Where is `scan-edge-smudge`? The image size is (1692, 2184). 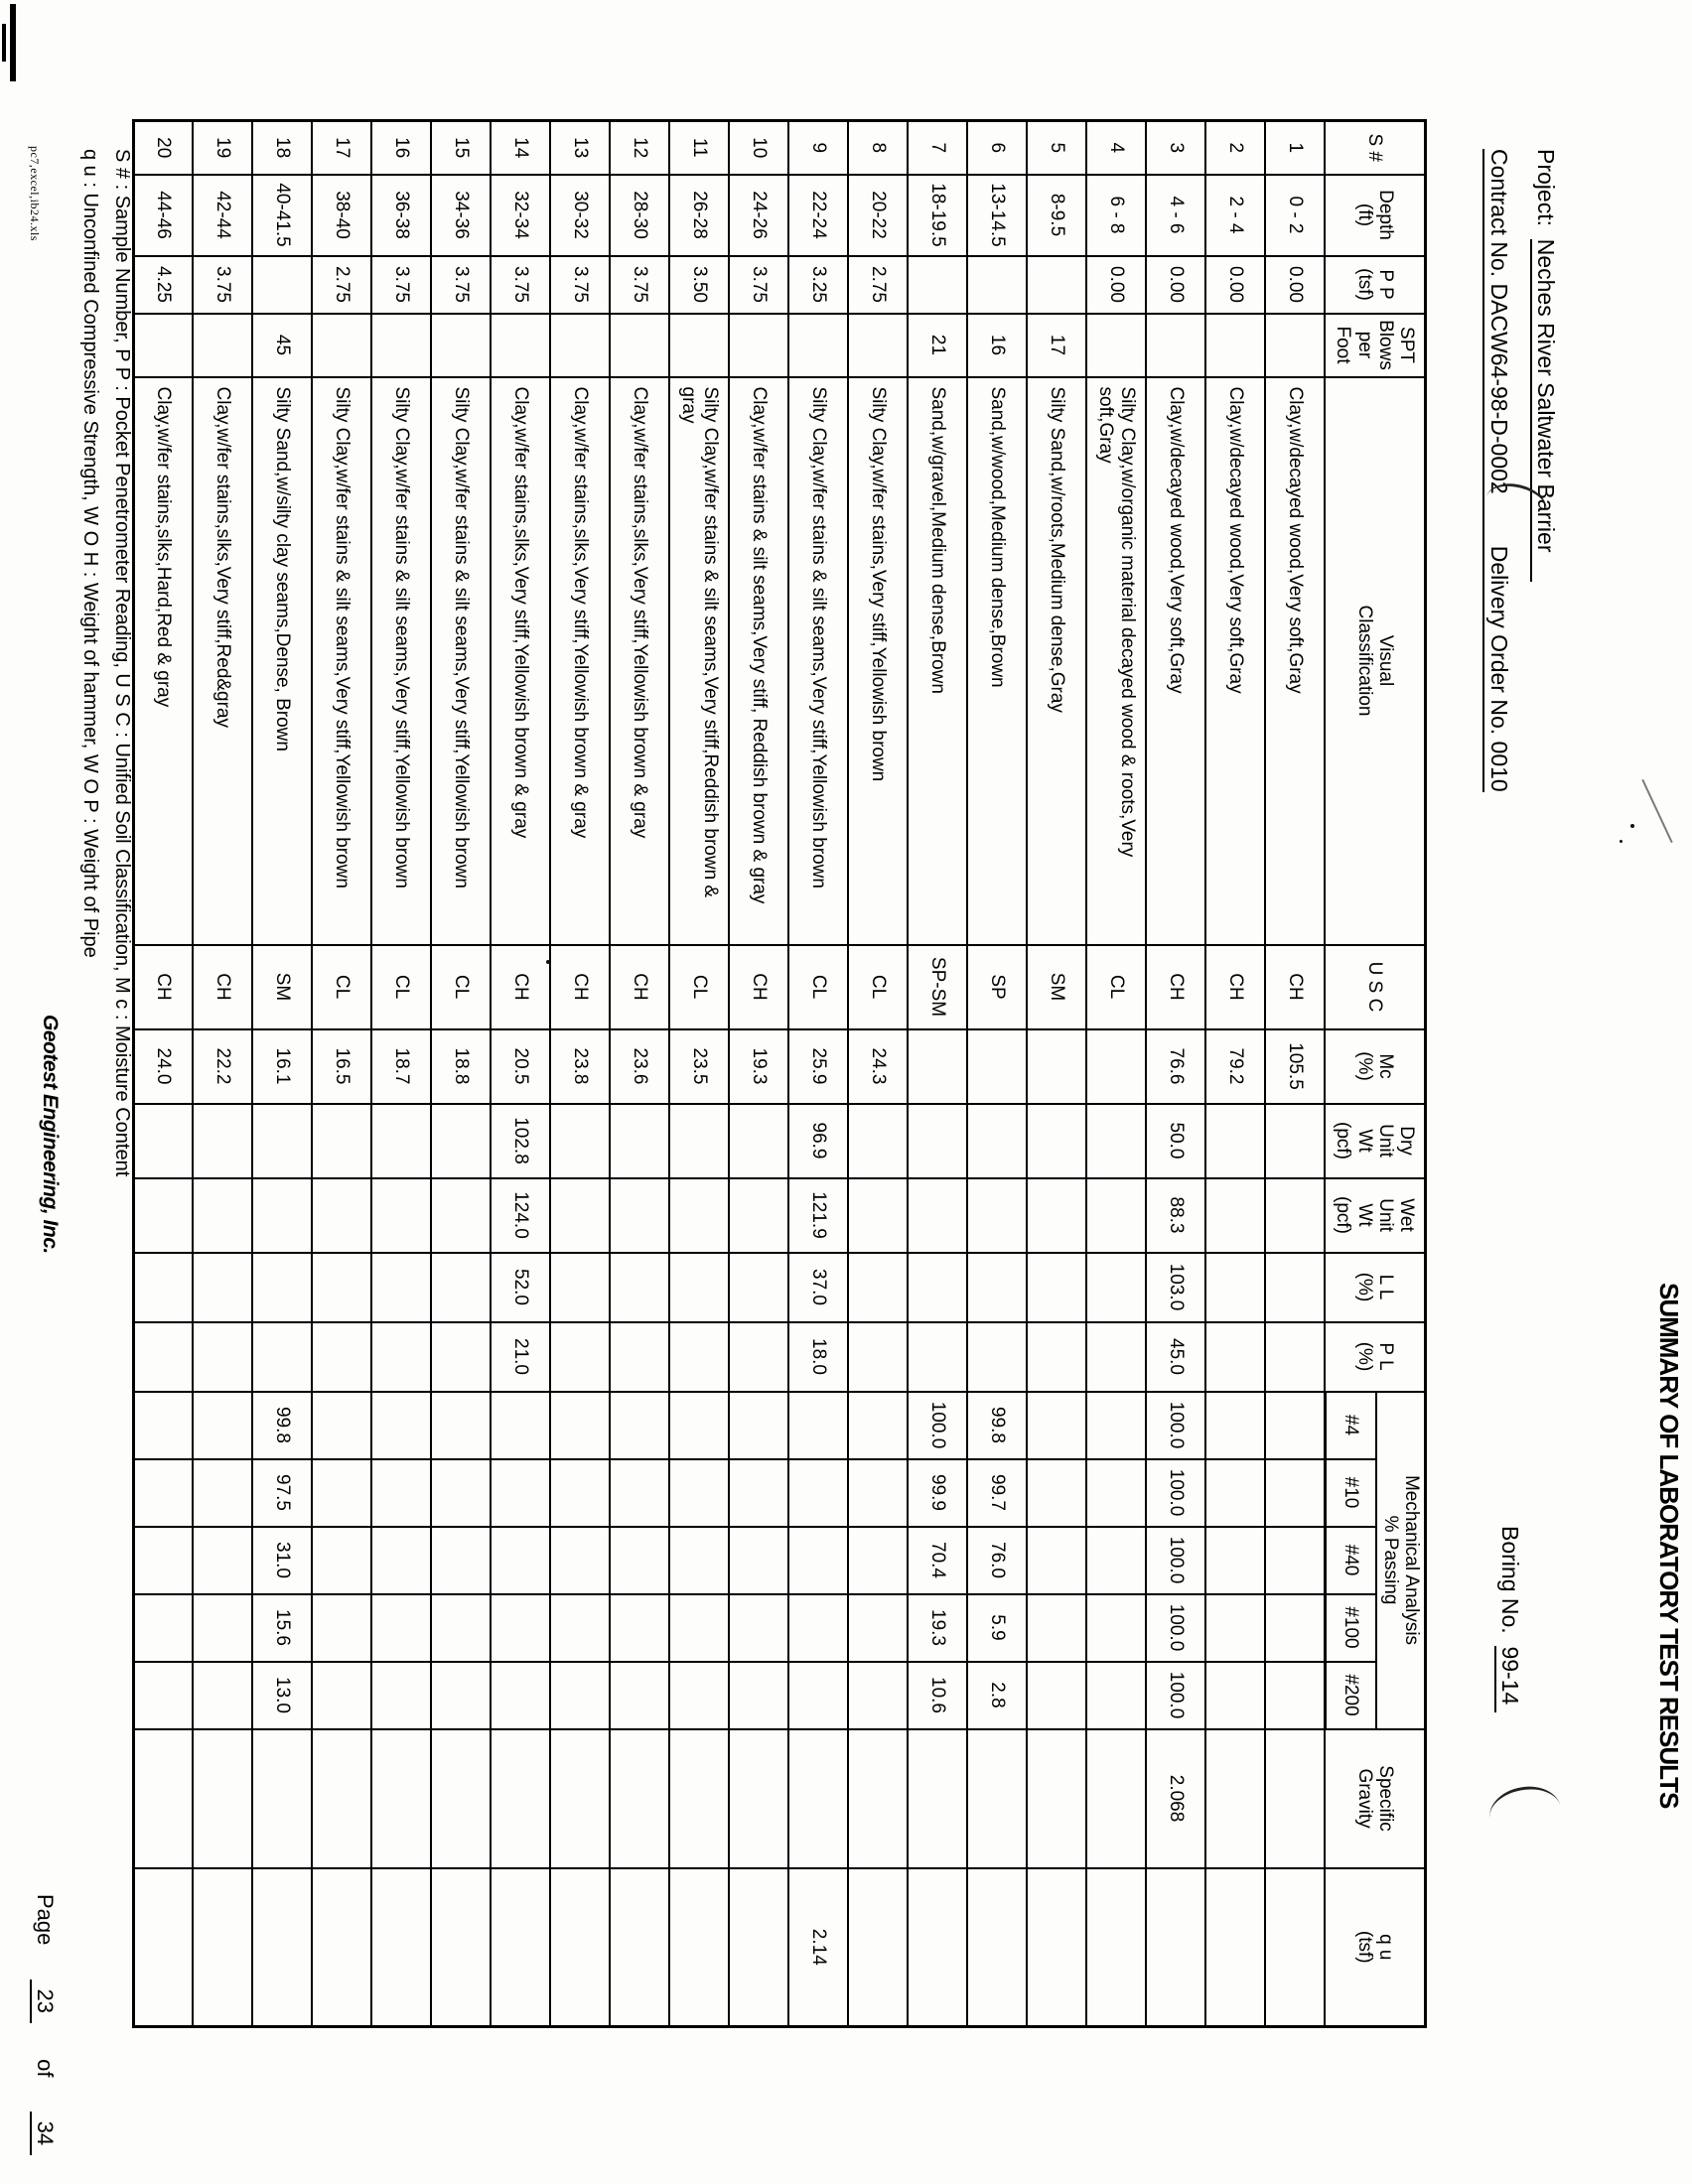
scan-edge-smudge is located at coordinates (4, 43).